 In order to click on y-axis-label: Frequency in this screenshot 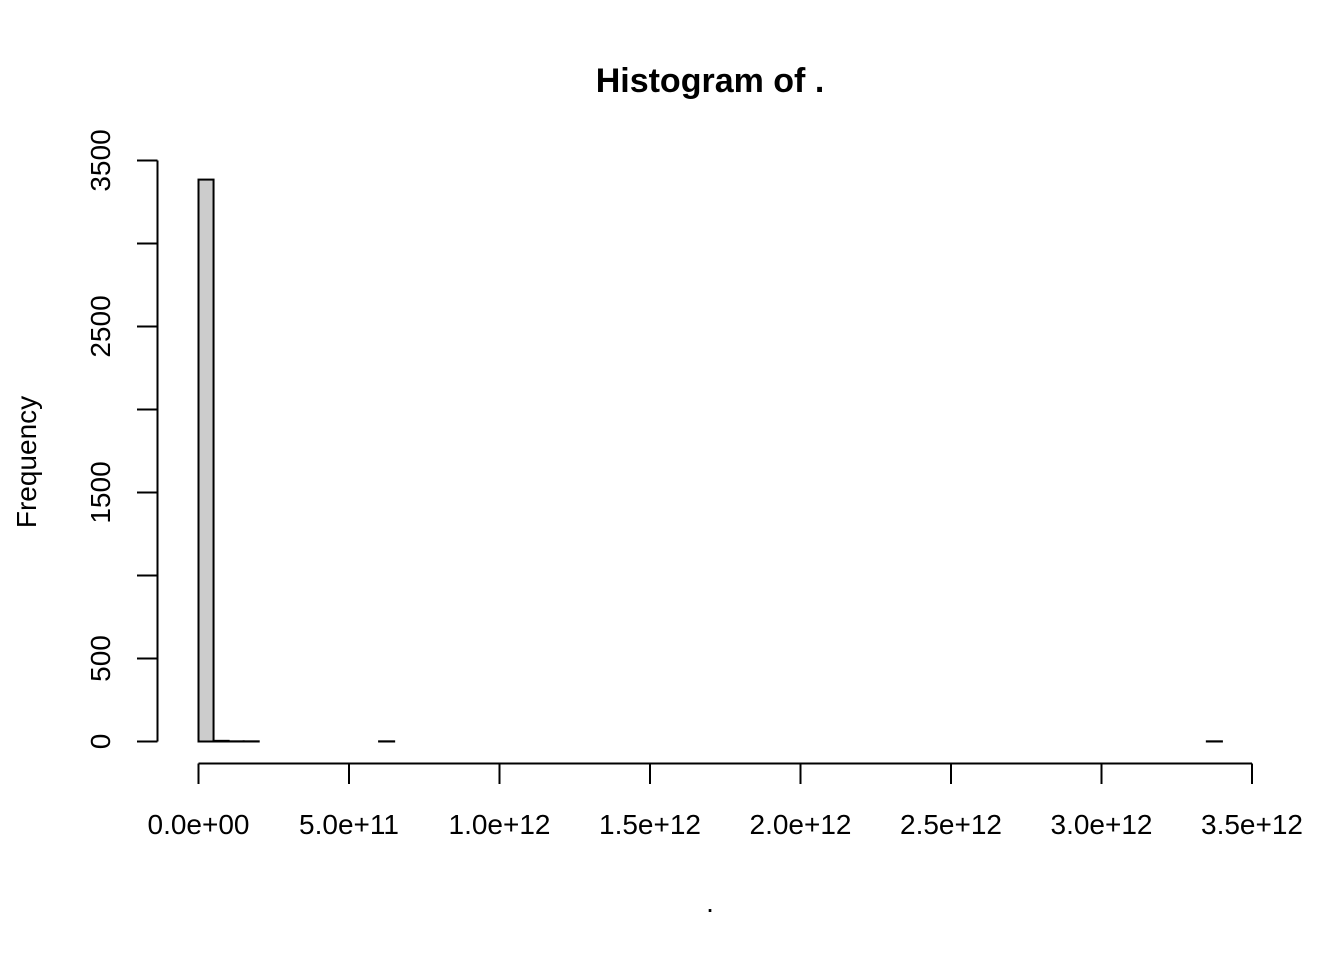, I will do `click(26, 462)`.